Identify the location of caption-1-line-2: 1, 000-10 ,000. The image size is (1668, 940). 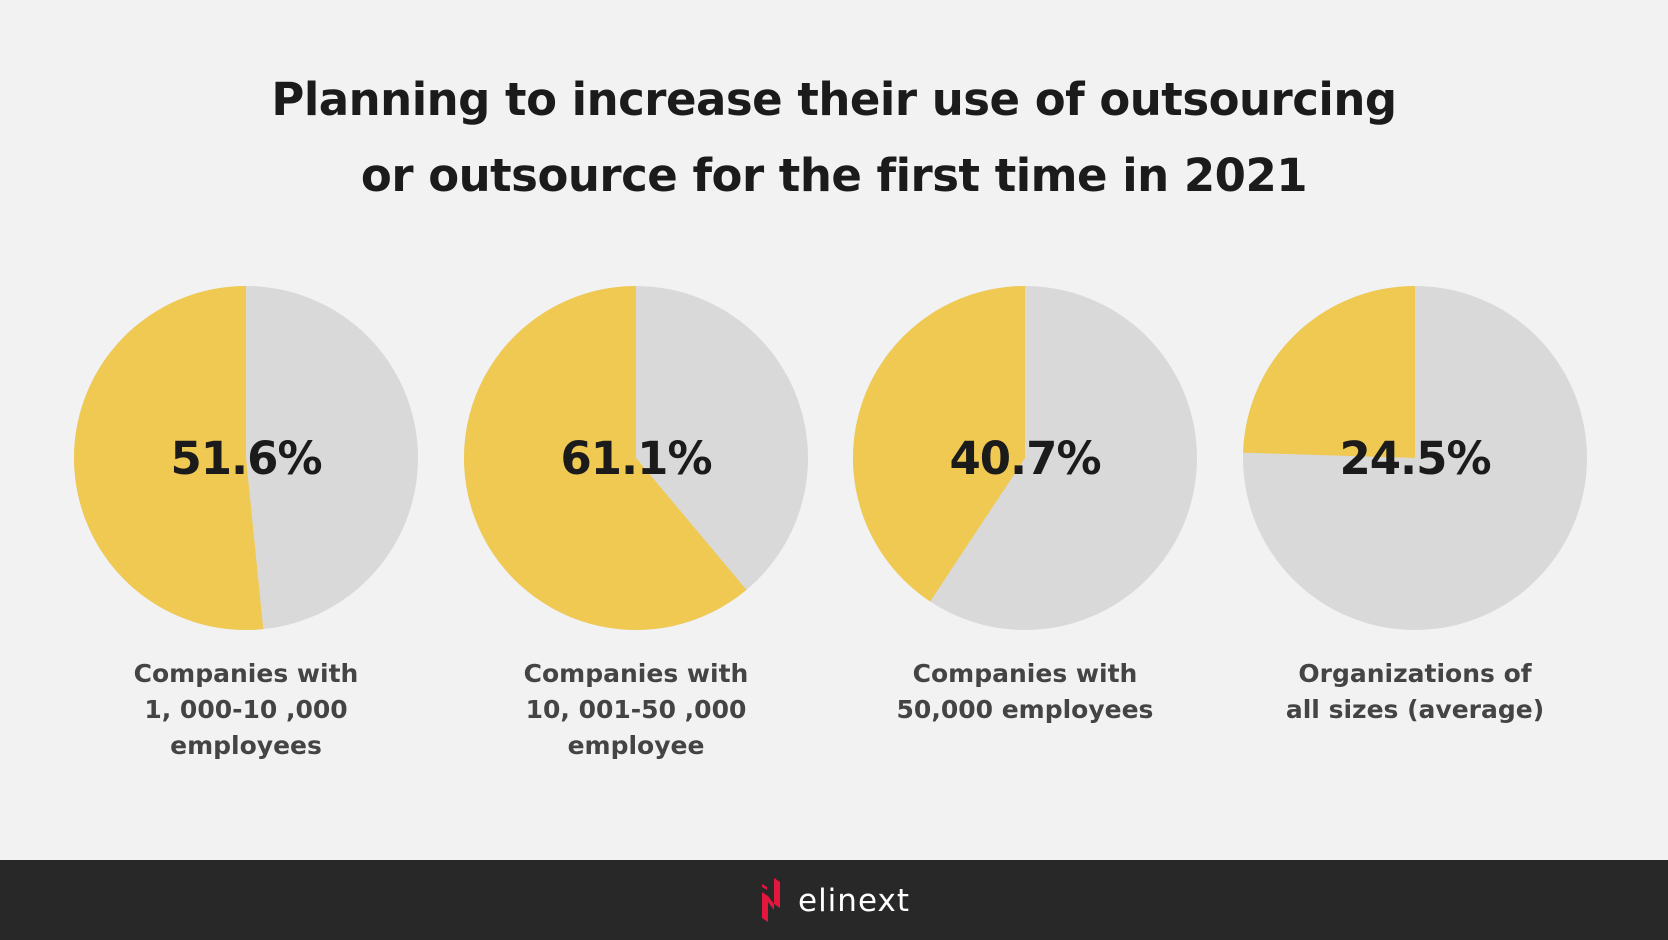
(246, 709).